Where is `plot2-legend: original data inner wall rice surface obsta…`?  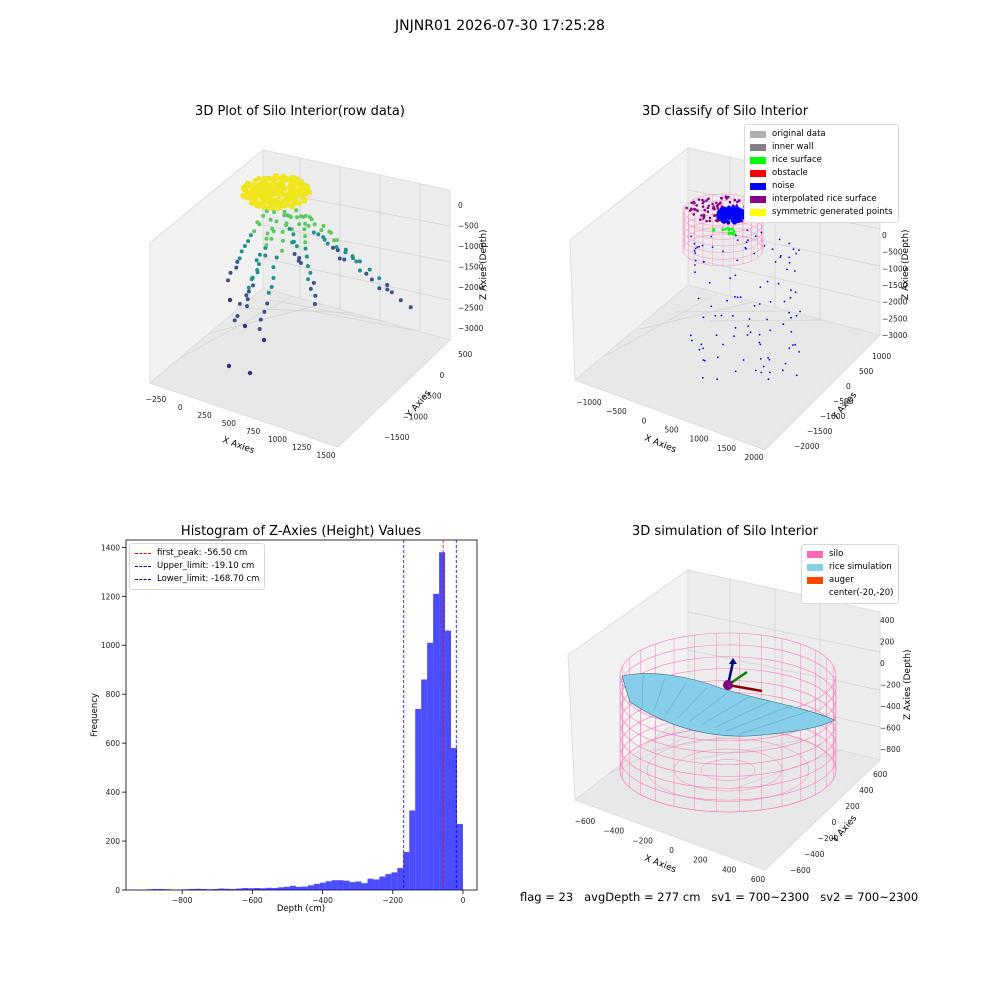 plot2-legend: original data inner wall rice surface obsta… is located at coordinates (821, 173).